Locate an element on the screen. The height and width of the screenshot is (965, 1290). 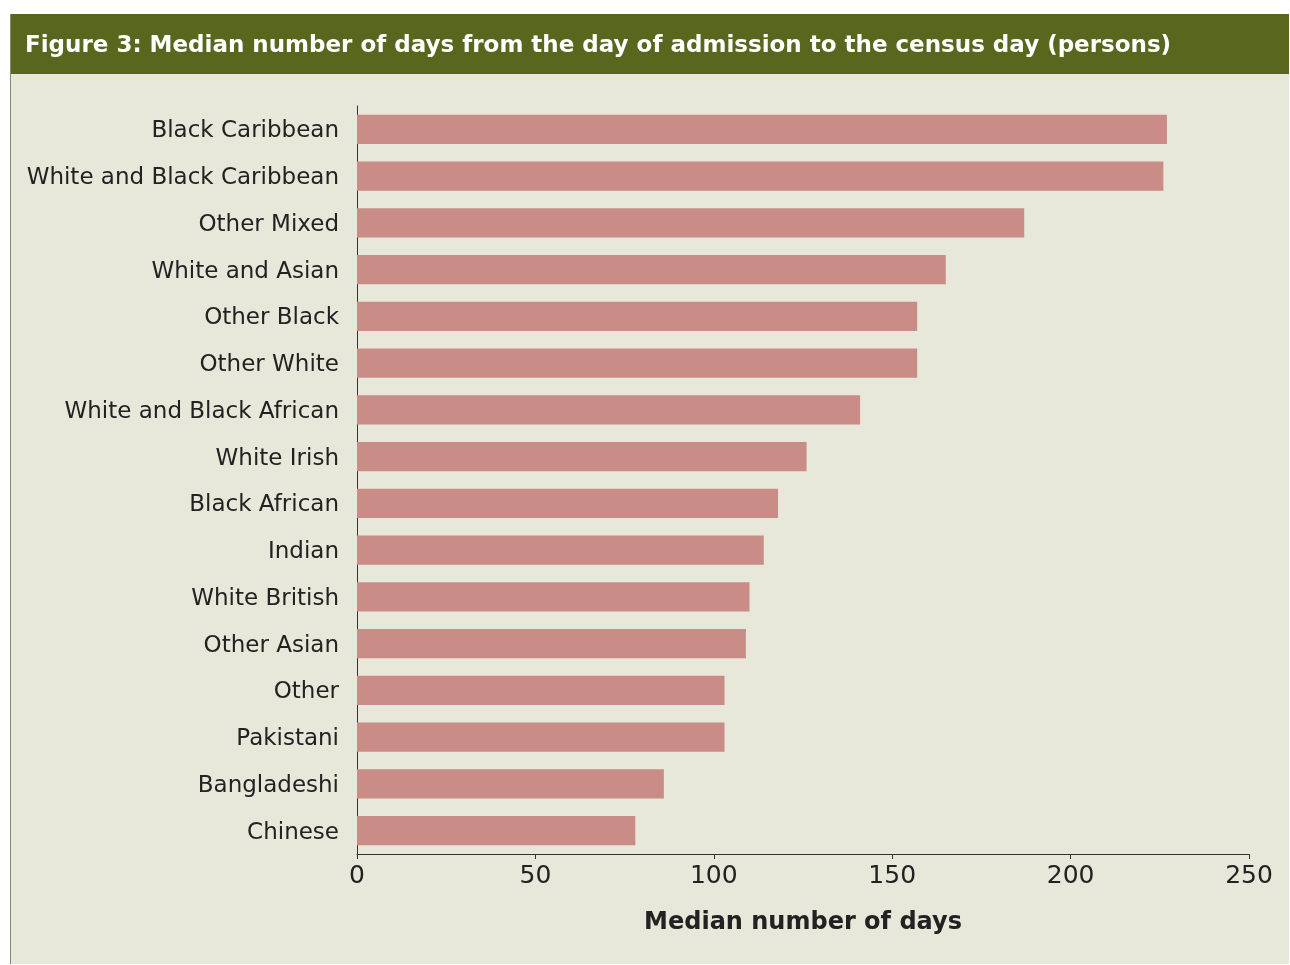
y-tick-label: Other Black is located at coordinates (272, 316).